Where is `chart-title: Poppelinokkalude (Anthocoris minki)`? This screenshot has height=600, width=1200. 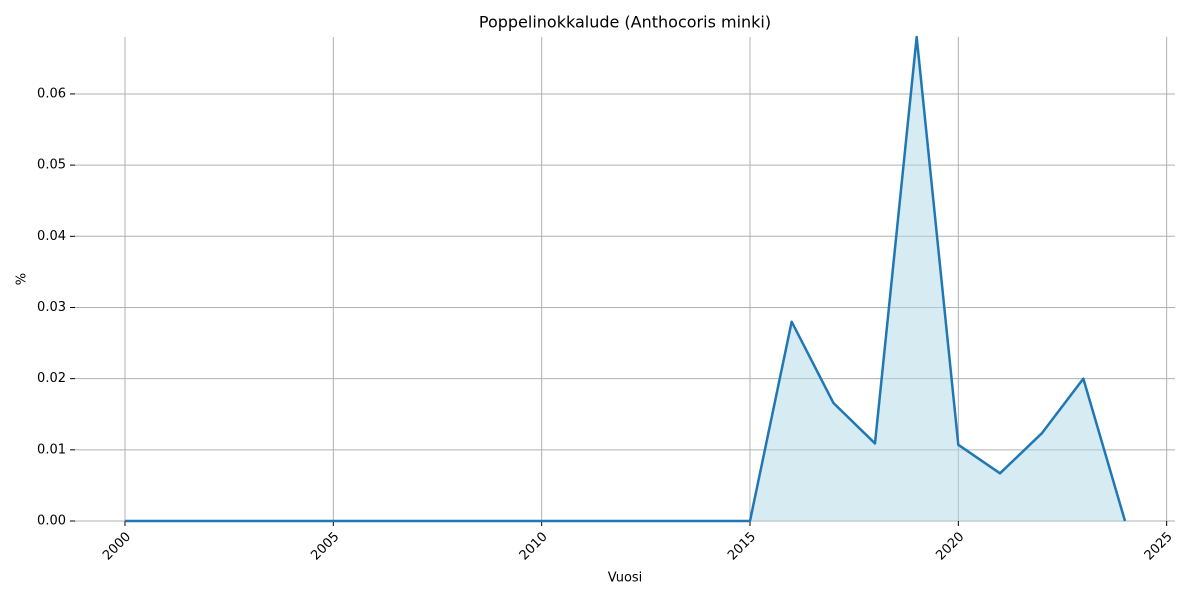 chart-title: Poppelinokkalude (Anthocoris minki) is located at coordinates (625, 22).